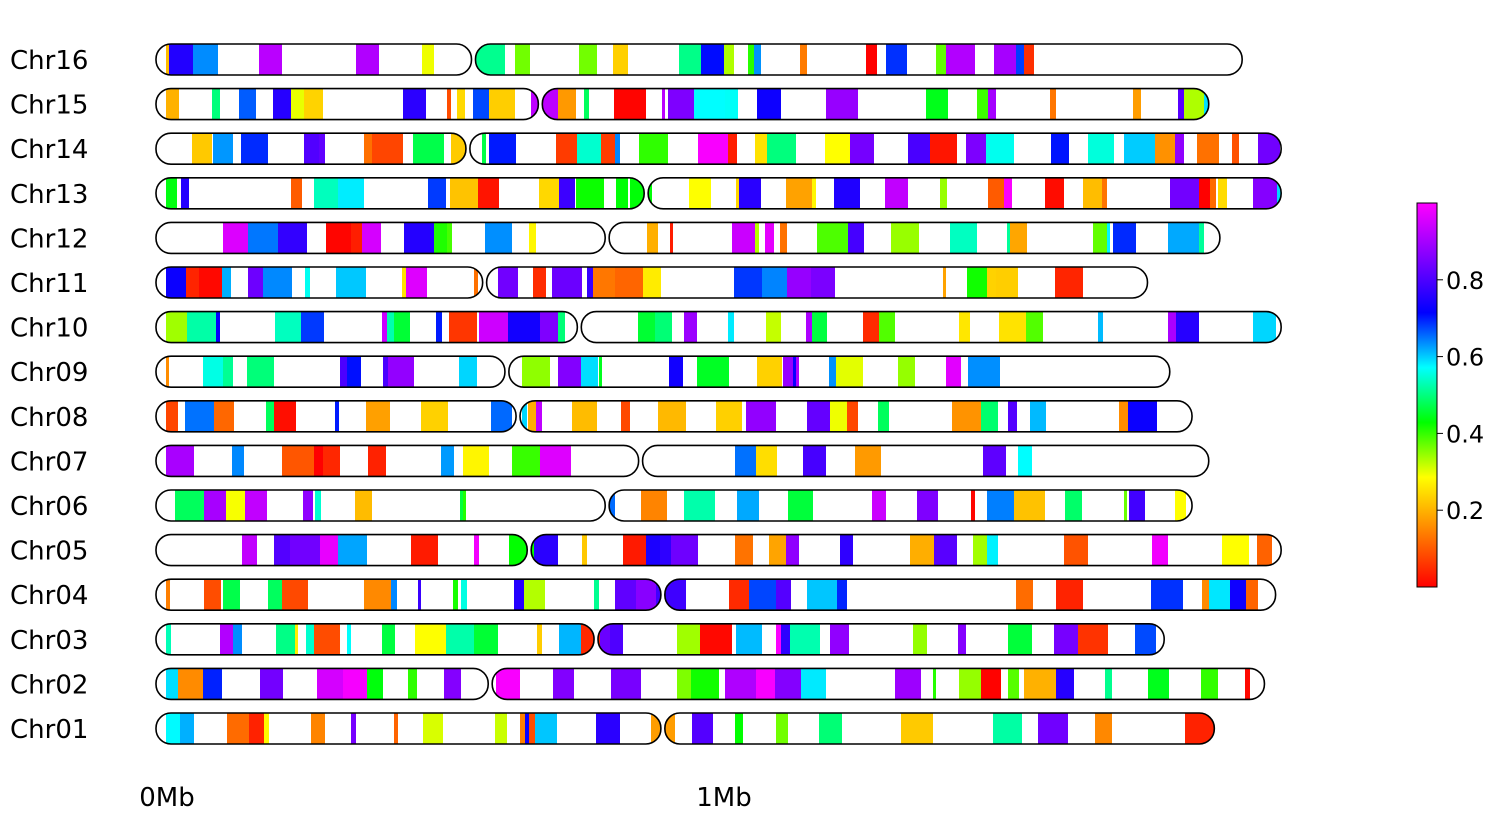 This screenshot has height=822, width=1499. Describe the element at coordinates (601, 505) in the screenshot. I see `chromosome-chr06: Chr06` at that location.